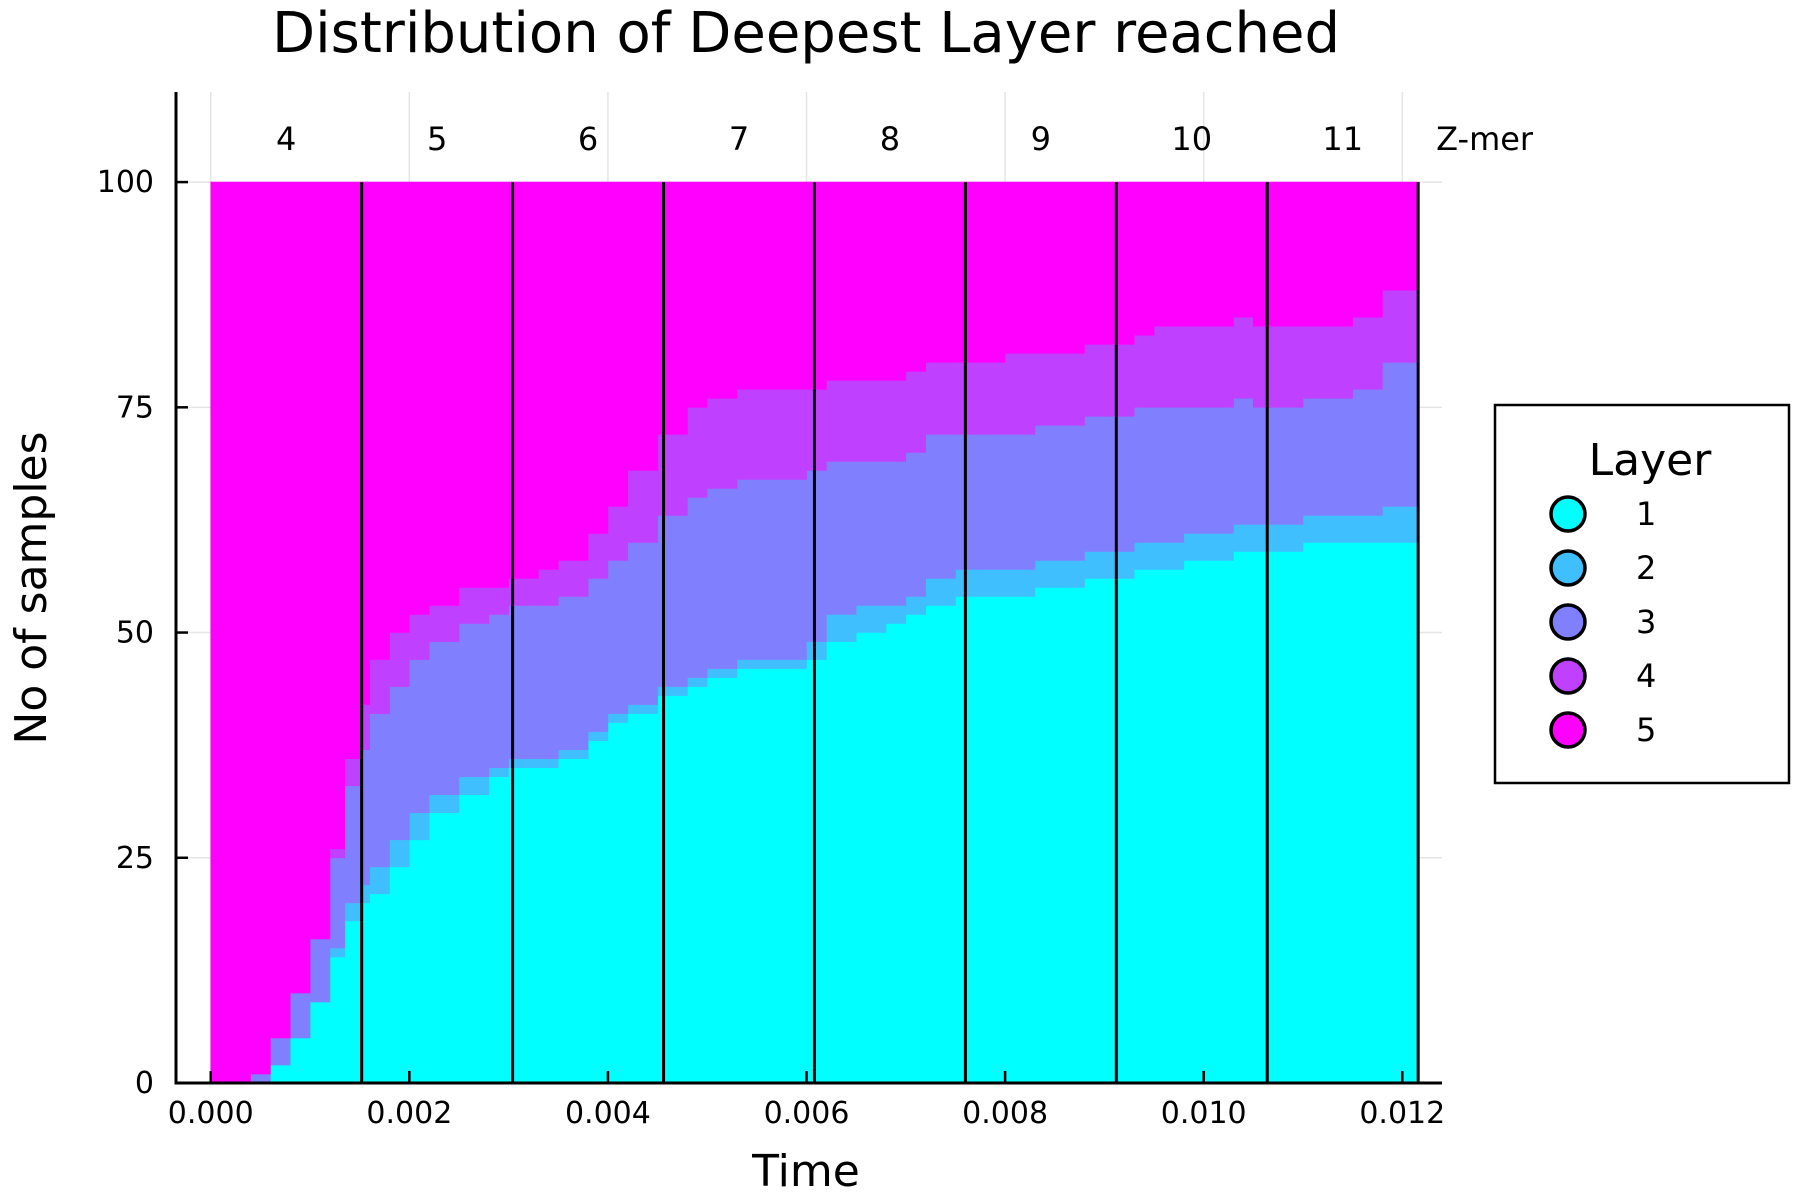 The width and height of the screenshot is (1800, 1200). Describe the element at coordinates (1646, 676) in the screenshot. I see `legend-label-4: 4` at that location.